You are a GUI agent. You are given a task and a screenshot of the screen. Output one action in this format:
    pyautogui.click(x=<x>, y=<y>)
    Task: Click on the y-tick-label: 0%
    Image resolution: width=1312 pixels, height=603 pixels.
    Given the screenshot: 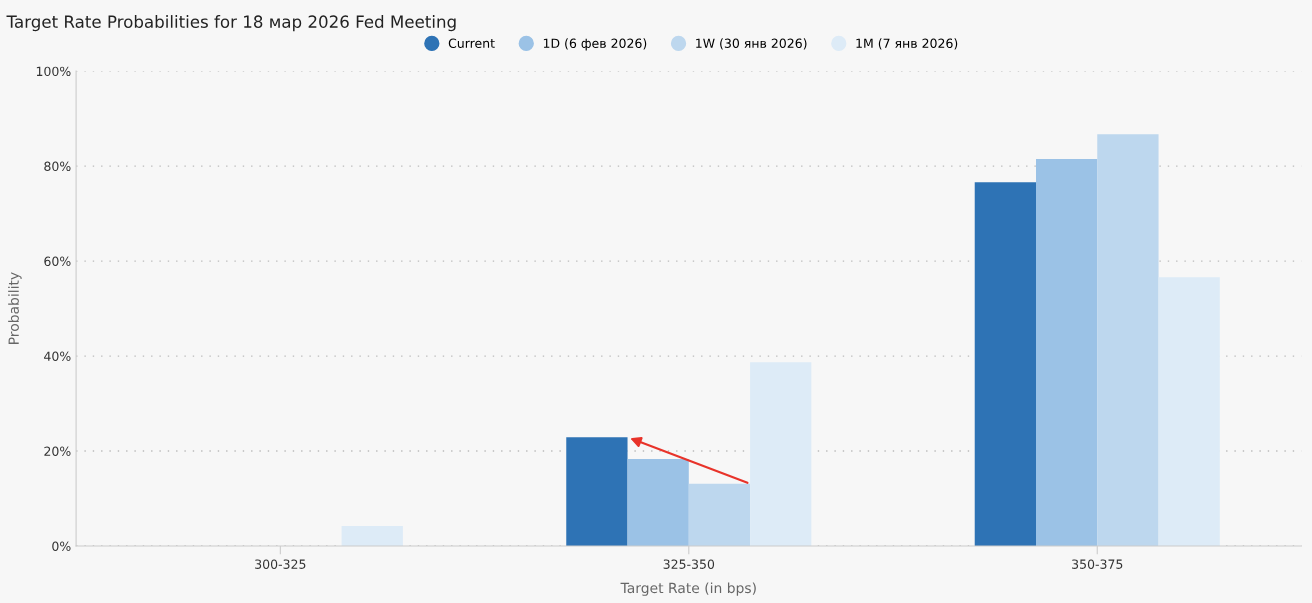 What is the action you would take?
    pyautogui.click(x=61, y=546)
    